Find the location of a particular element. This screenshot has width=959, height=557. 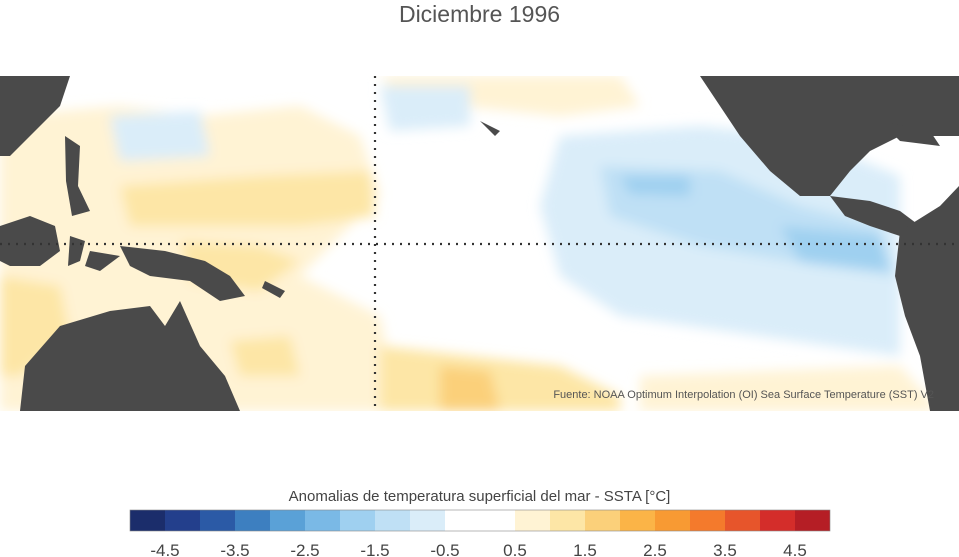

warm-anomaly-band is located at coordinates (247, 198).